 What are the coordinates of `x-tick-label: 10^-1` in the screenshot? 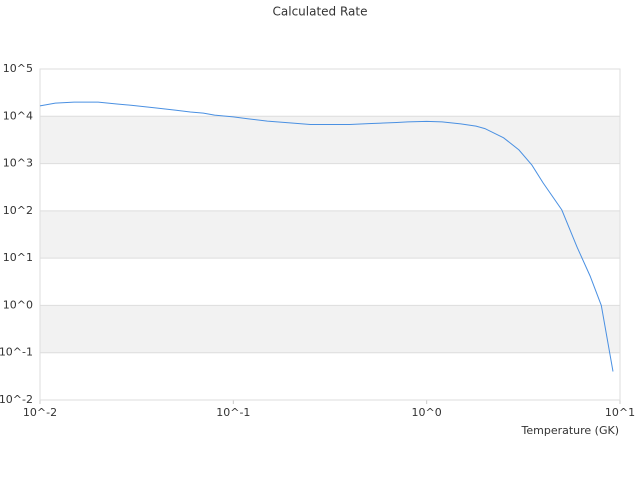 It's located at (233, 412).